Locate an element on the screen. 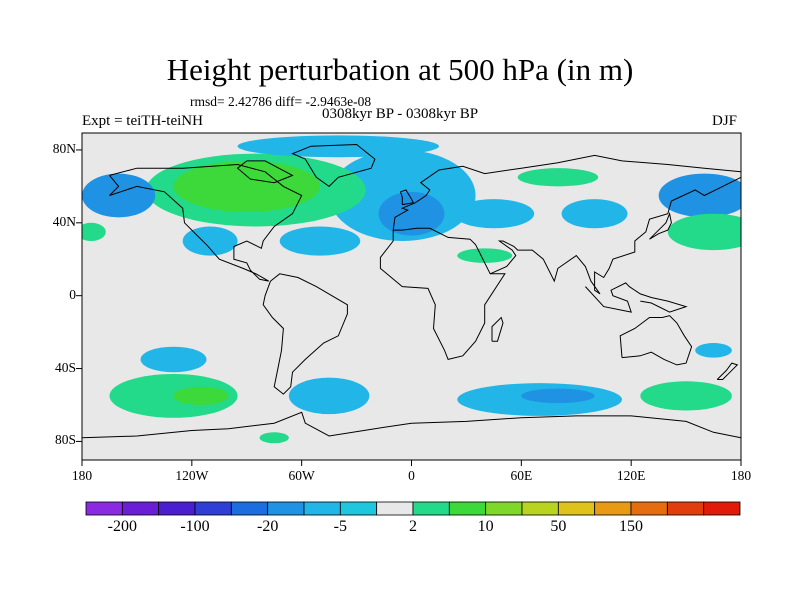 Image resolution: width=800 pixels, height=600 pixels. north-america-coastline is located at coordinates (206, 222).